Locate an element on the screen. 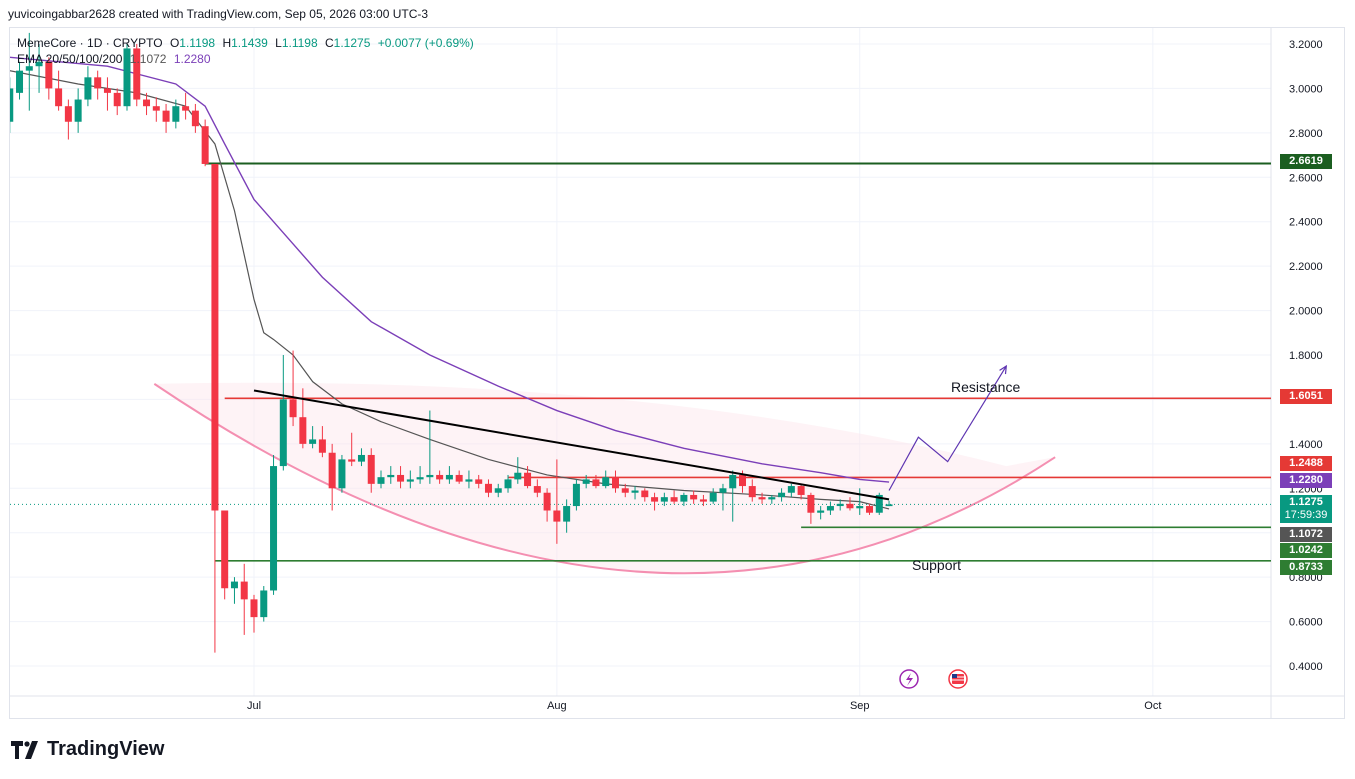 The image size is (1355, 779). legend-low-value: 1.1198 is located at coordinates (299, 43).